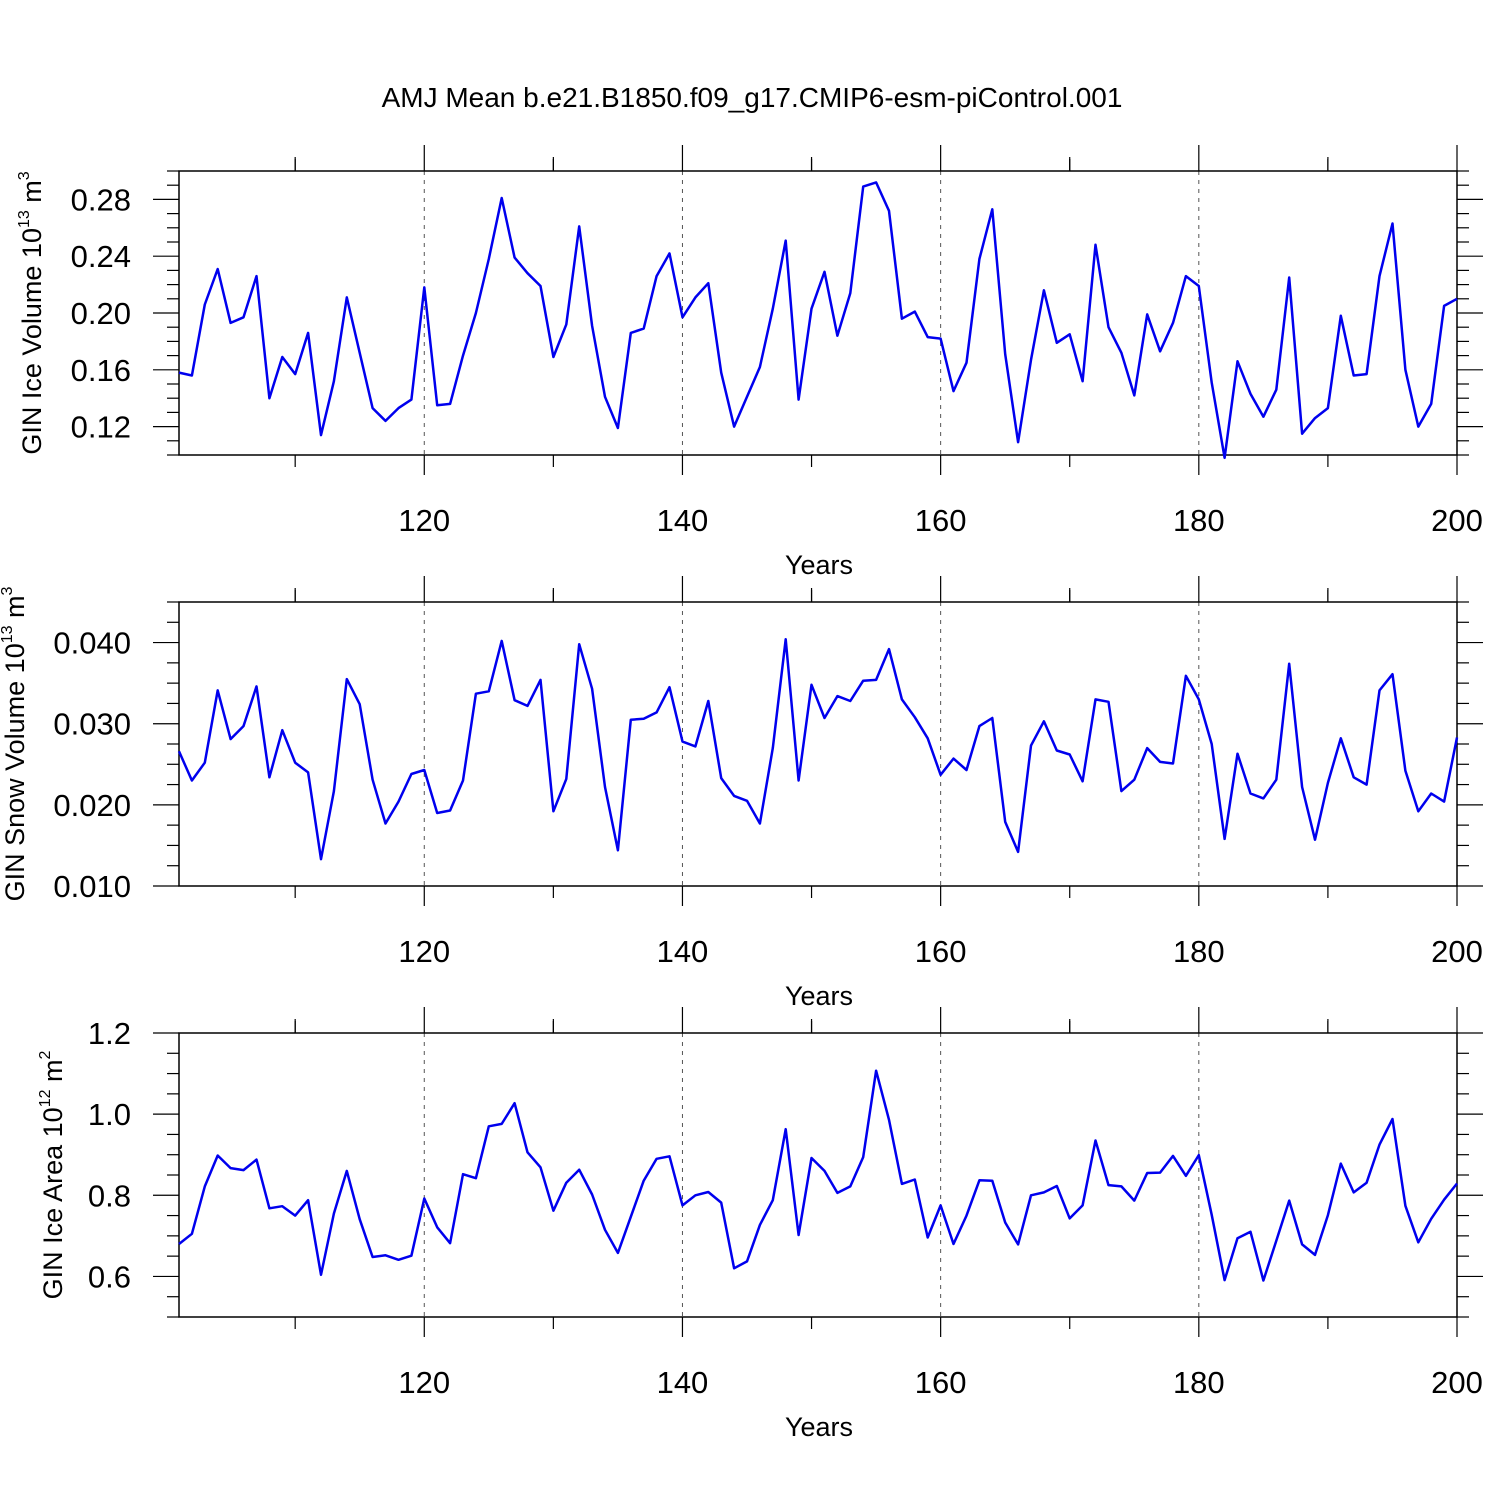 This screenshot has width=1500, height=1500. What do you see at coordinates (101, 256) in the screenshot?
I see `y-tick-label: 0.24` at bounding box center [101, 256].